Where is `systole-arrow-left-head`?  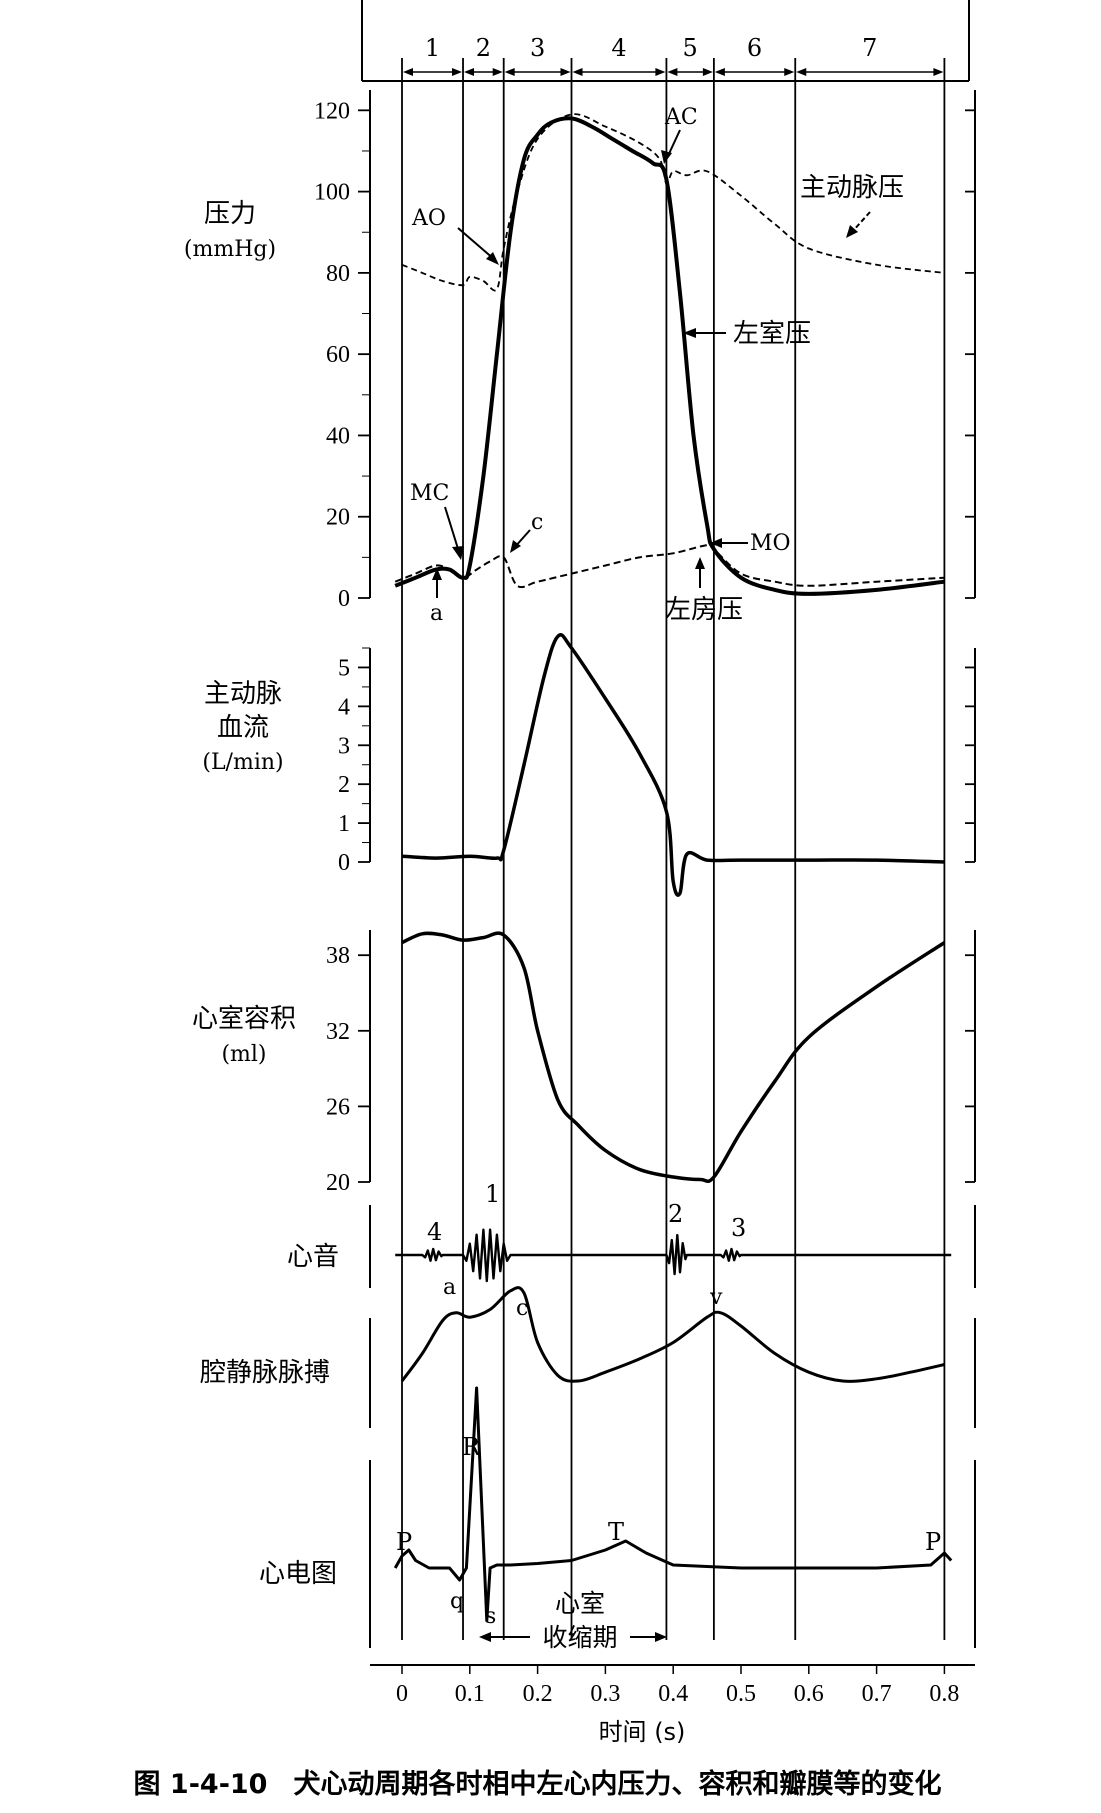 systole-arrow-left-head is located at coordinates (485, 1637).